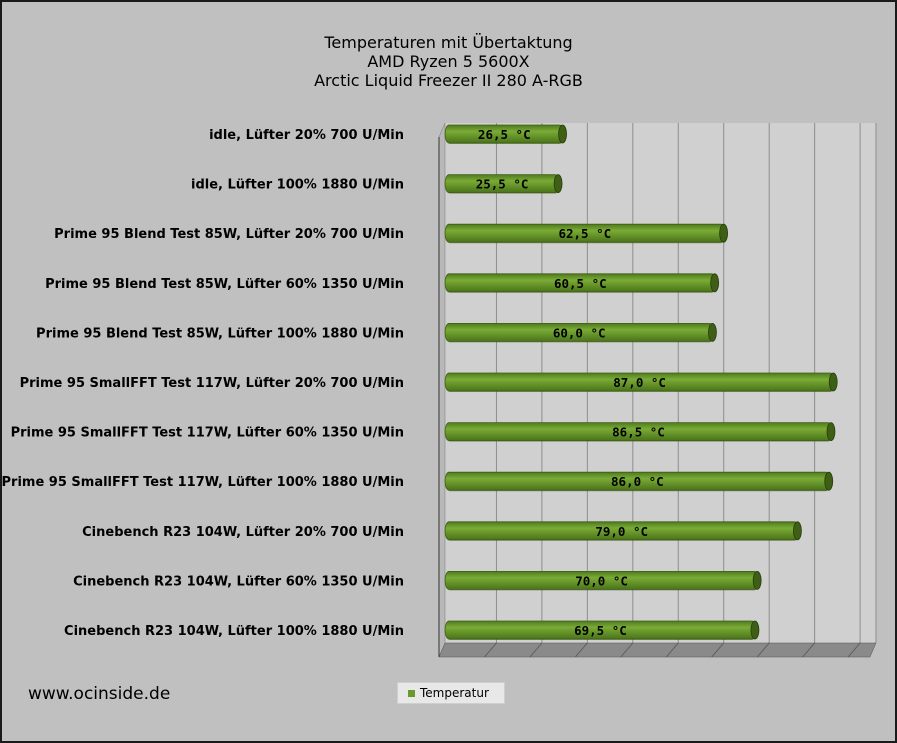 This screenshot has width=897, height=743. I want to click on plot-side-wall, so click(442, 390).